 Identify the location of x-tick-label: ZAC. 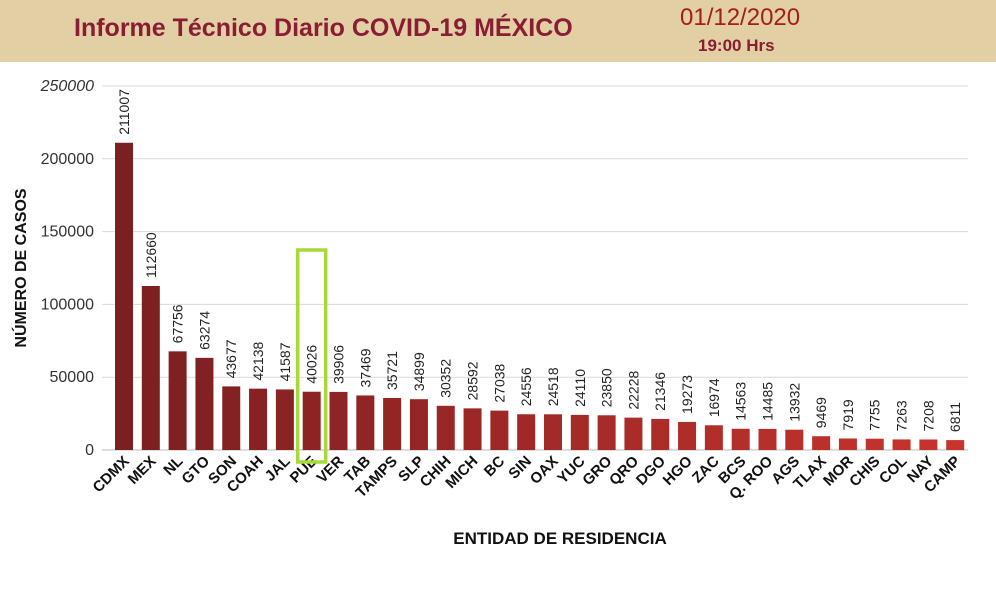
(706, 470).